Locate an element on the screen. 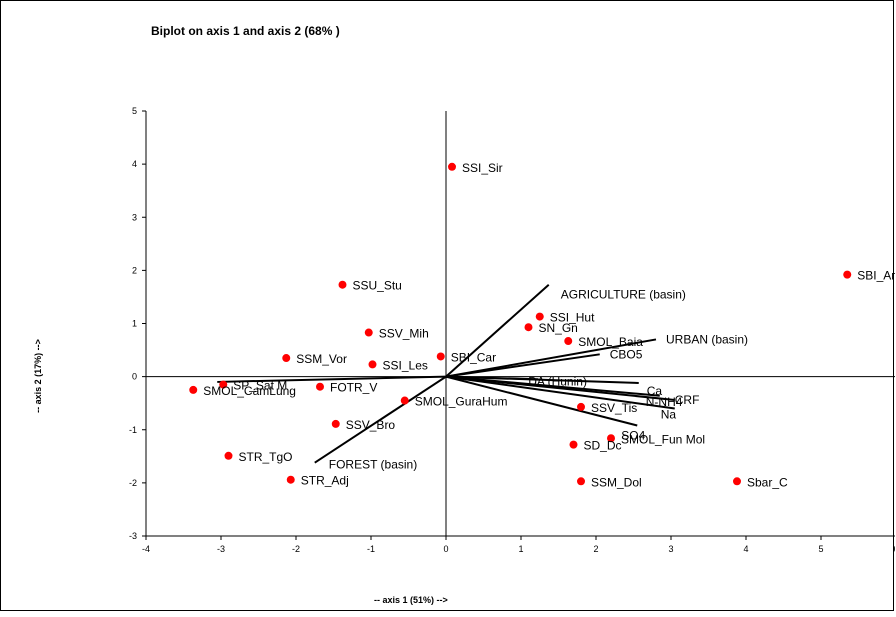 Image resolution: width=896 pixels, height=617 pixels. x-tick-label: 6 is located at coordinates (894, 549).